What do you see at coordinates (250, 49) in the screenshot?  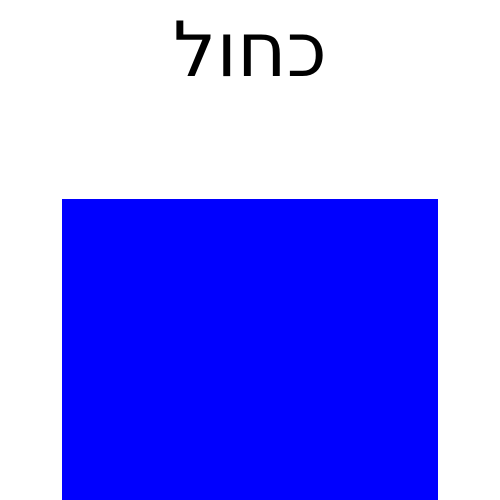 I see `color-word: כחול` at bounding box center [250, 49].